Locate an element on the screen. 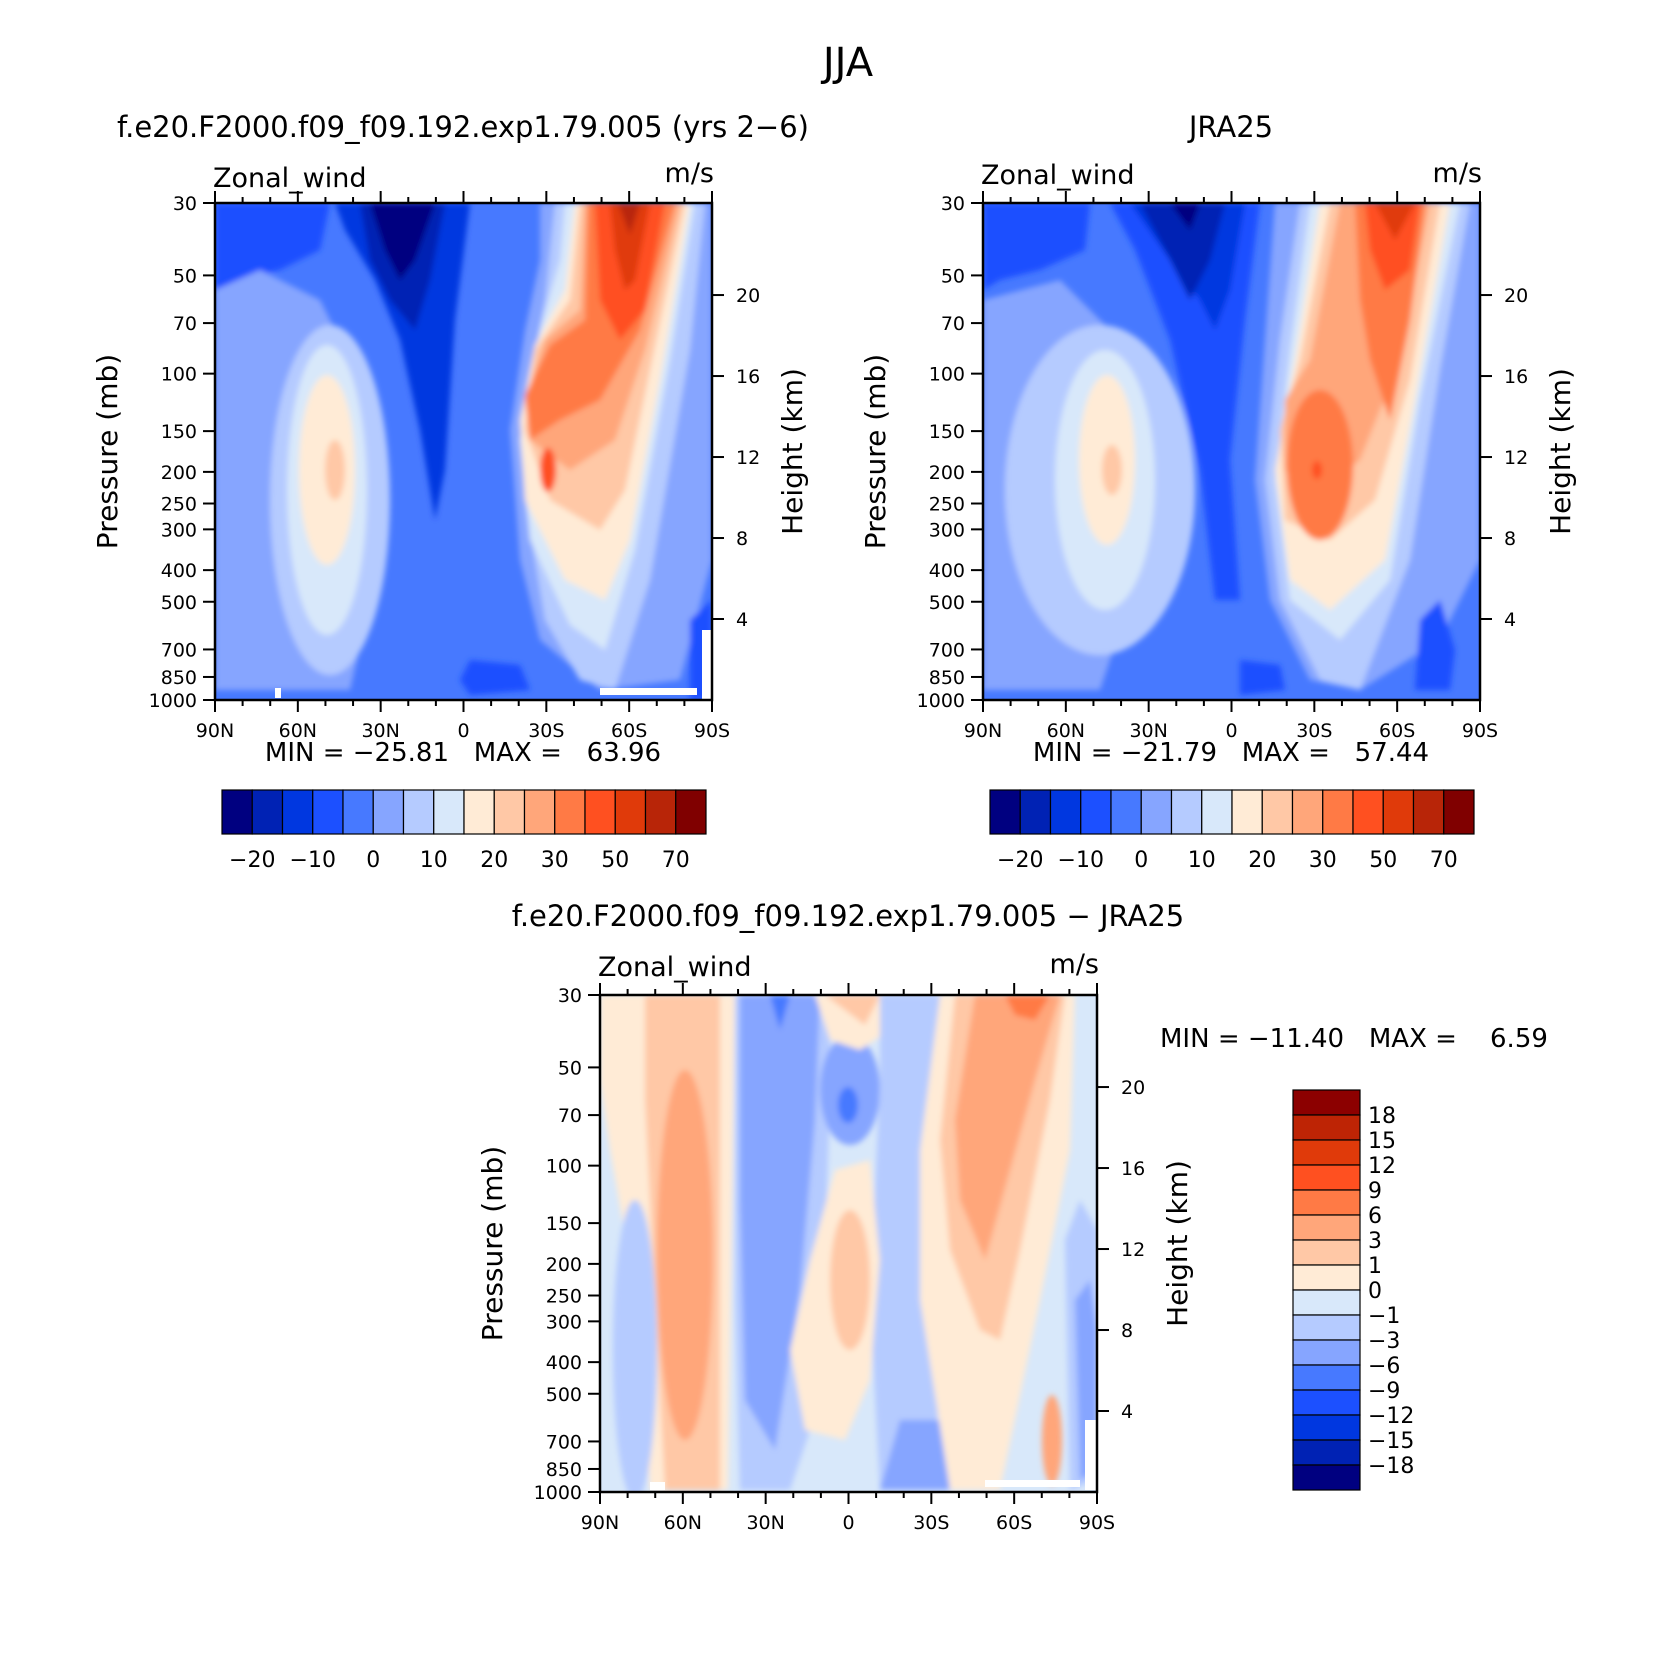  y-tick-label: 30 is located at coordinates (953, 204).